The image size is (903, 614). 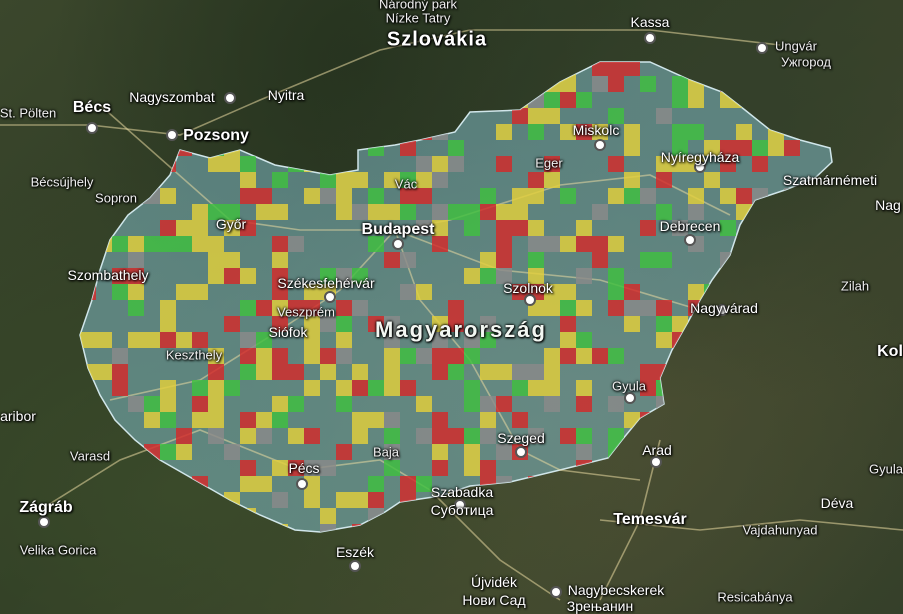 I want to click on place-label-becs: Bécs, so click(x=92, y=107).